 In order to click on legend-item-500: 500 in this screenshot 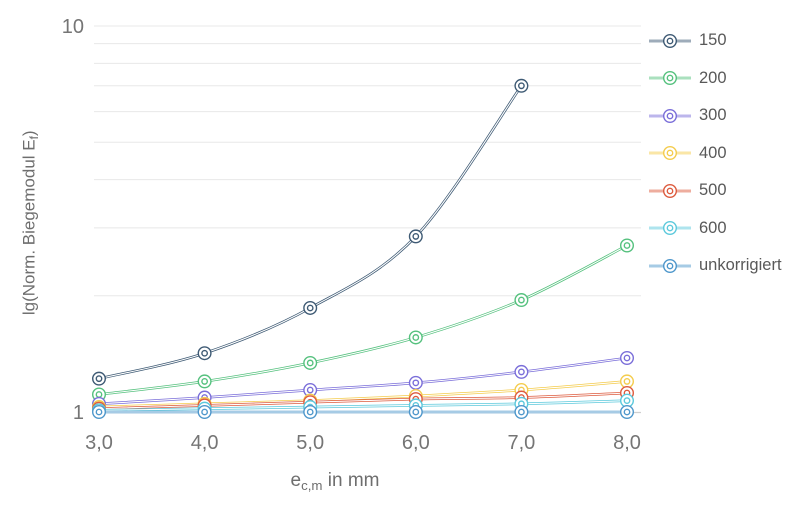, I will do `click(727, 191)`.